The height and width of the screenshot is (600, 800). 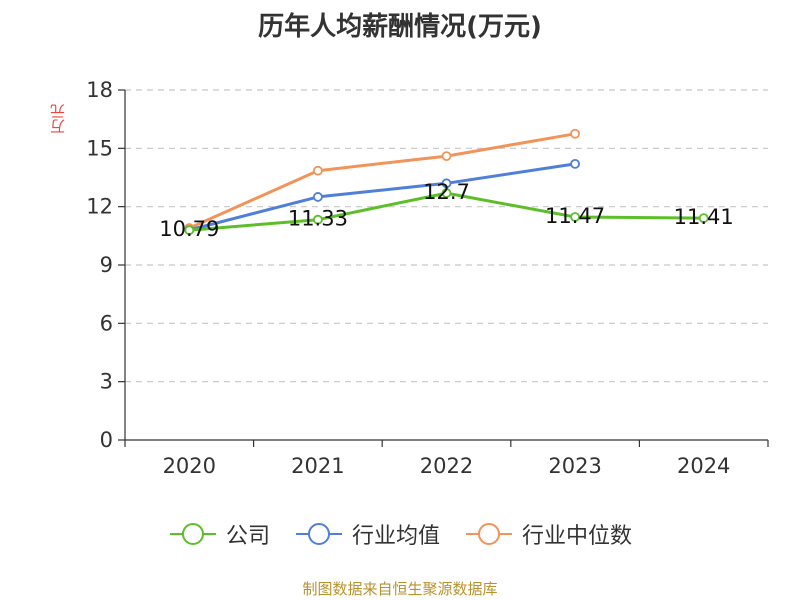 I want to click on legend-item: 行业中位数, so click(x=548, y=534).